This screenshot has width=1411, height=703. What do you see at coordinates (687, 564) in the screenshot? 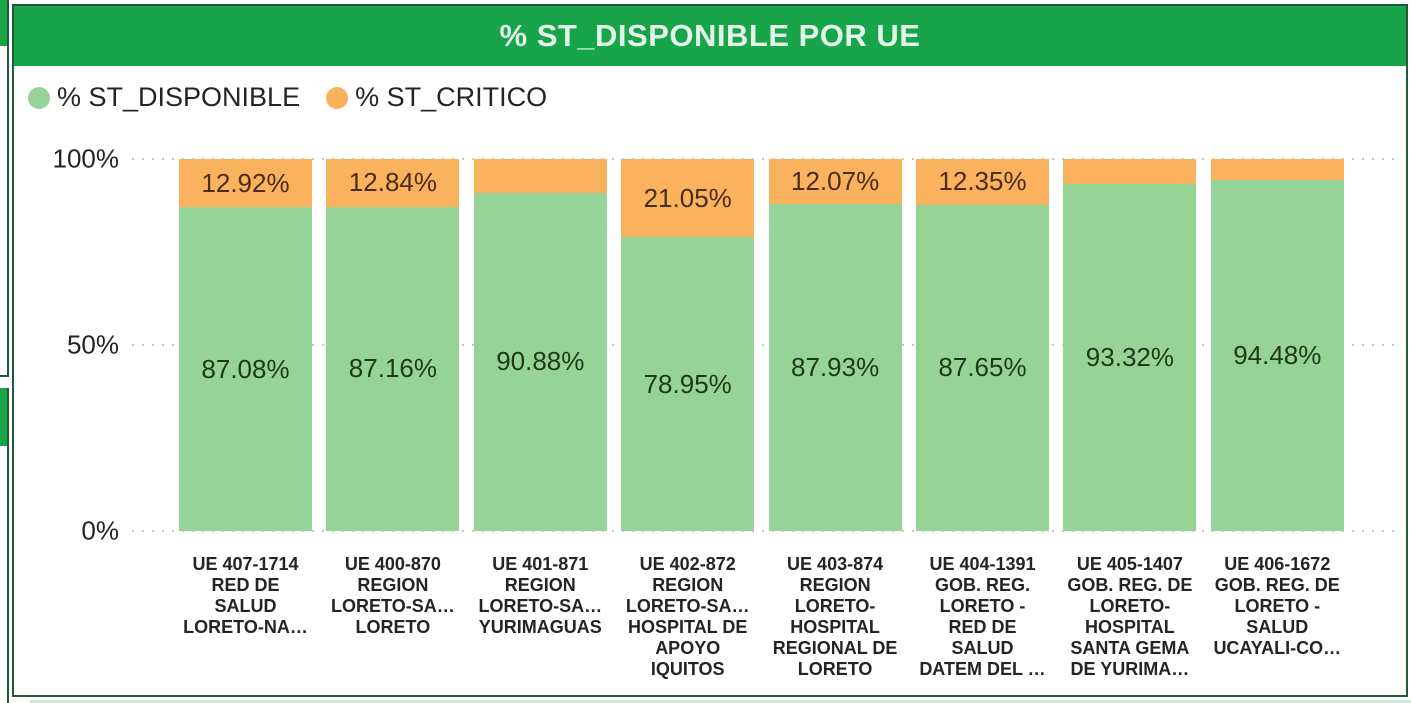
I see `x-axis-category-line: UE 402-872` at bounding box center [687, 564].